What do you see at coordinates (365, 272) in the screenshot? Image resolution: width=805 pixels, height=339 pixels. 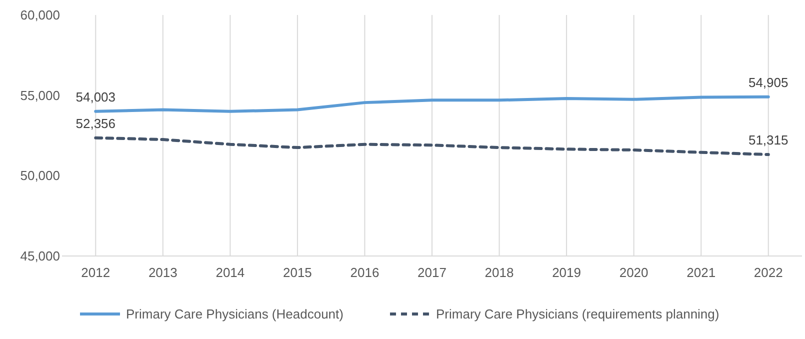 I see `x-tick-label: 2016` at bounding box center [365, 272].